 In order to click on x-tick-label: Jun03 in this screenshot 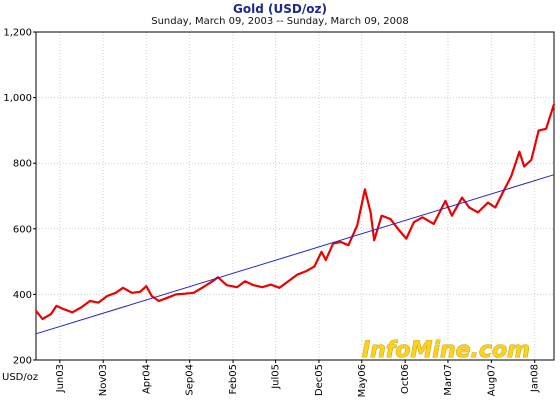, I will do `click(60, 378)`.